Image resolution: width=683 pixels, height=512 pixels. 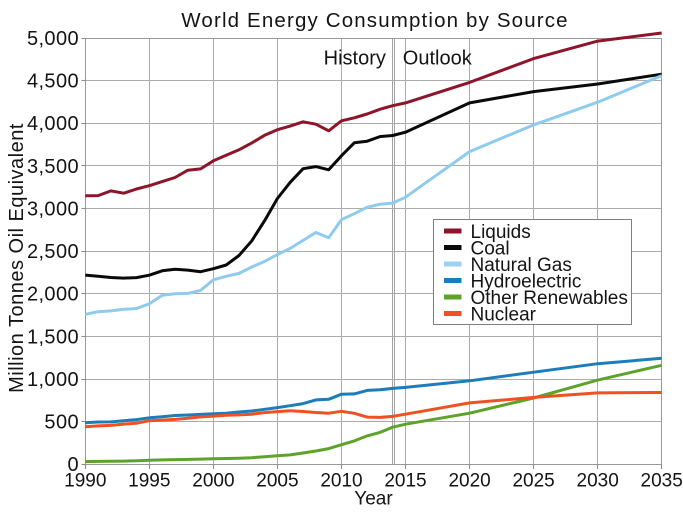 I want to click on svg-text: 0, so click(x=73, y=465).